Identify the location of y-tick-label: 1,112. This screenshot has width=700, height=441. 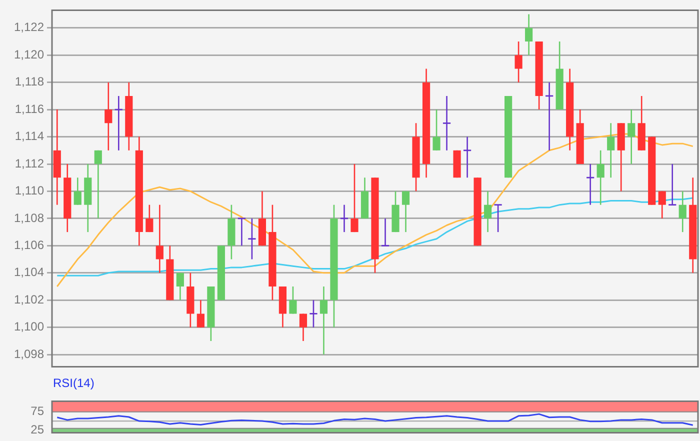
(29, 163).